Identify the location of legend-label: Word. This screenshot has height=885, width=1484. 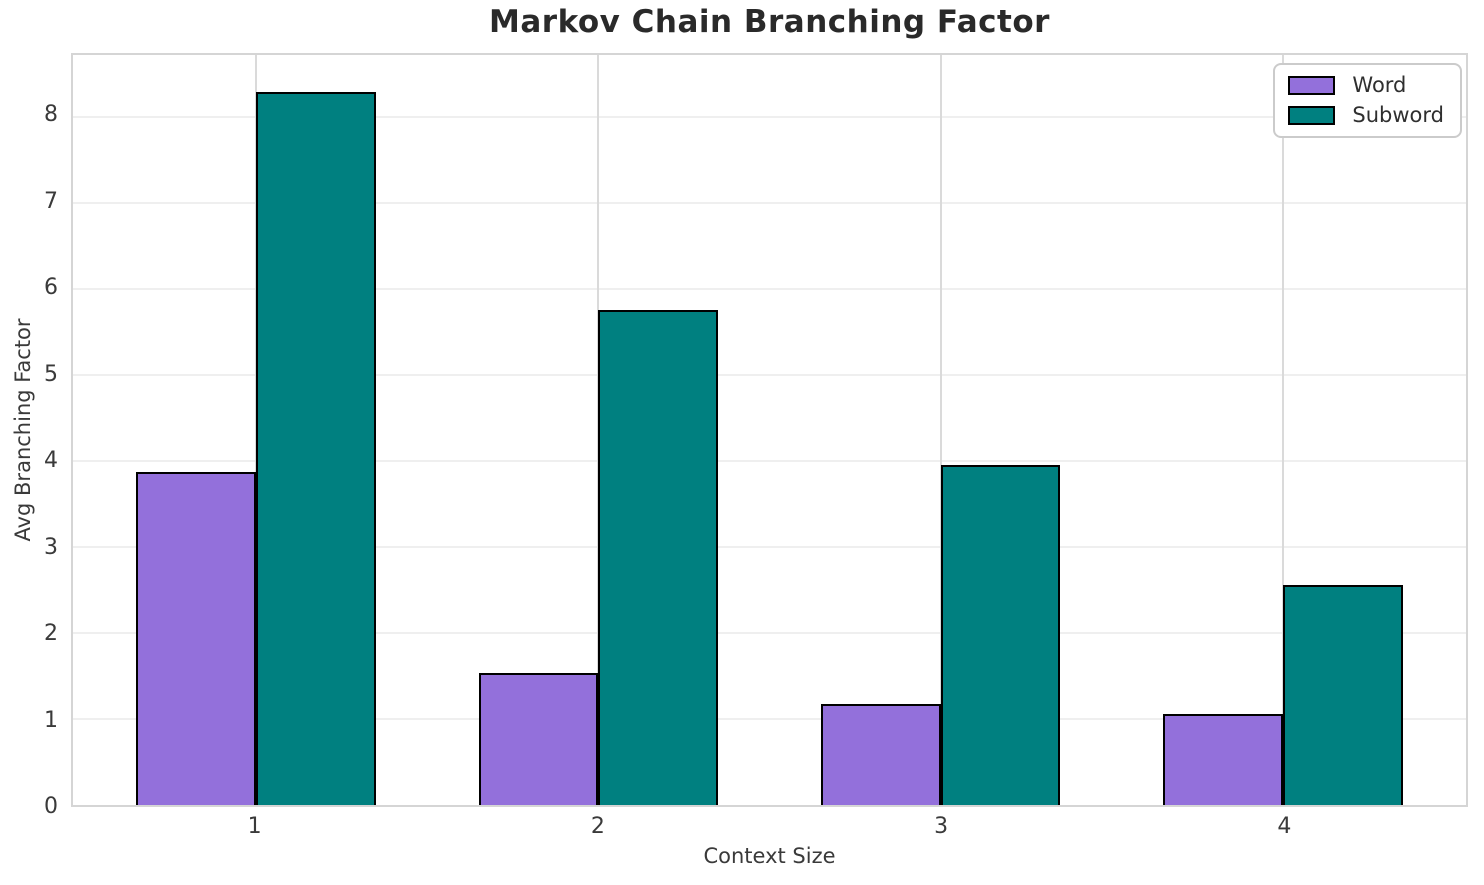
(1379, 85).